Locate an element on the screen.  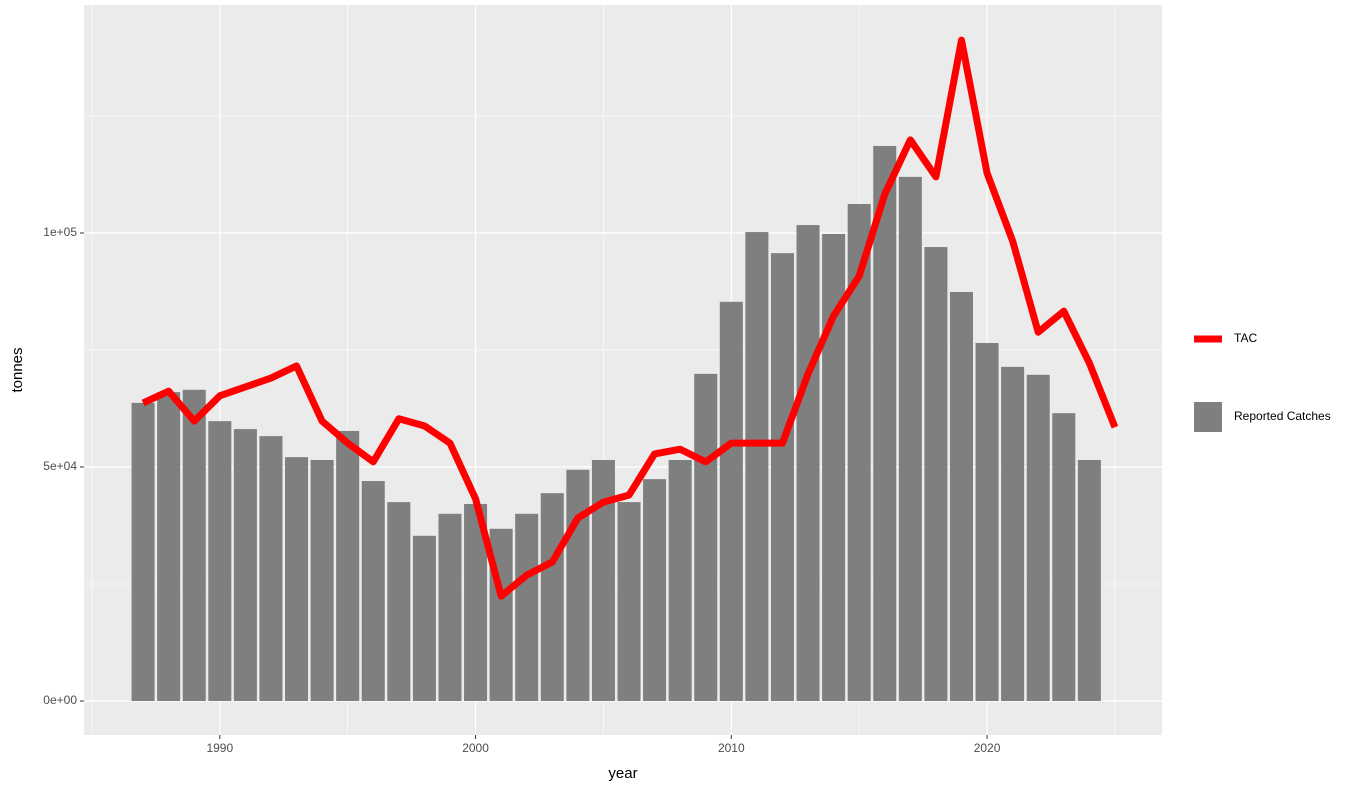
legend-label: Reported Catches is located at coordinates (1282, 416).